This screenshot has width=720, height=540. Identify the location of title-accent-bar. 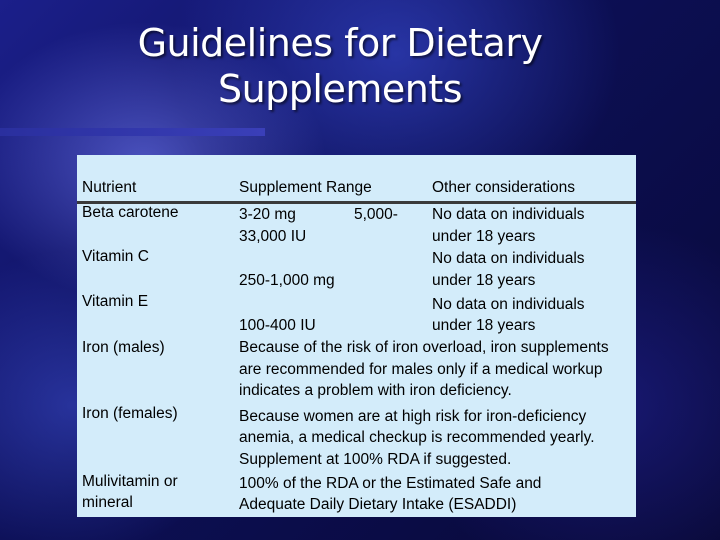
(132, 132).